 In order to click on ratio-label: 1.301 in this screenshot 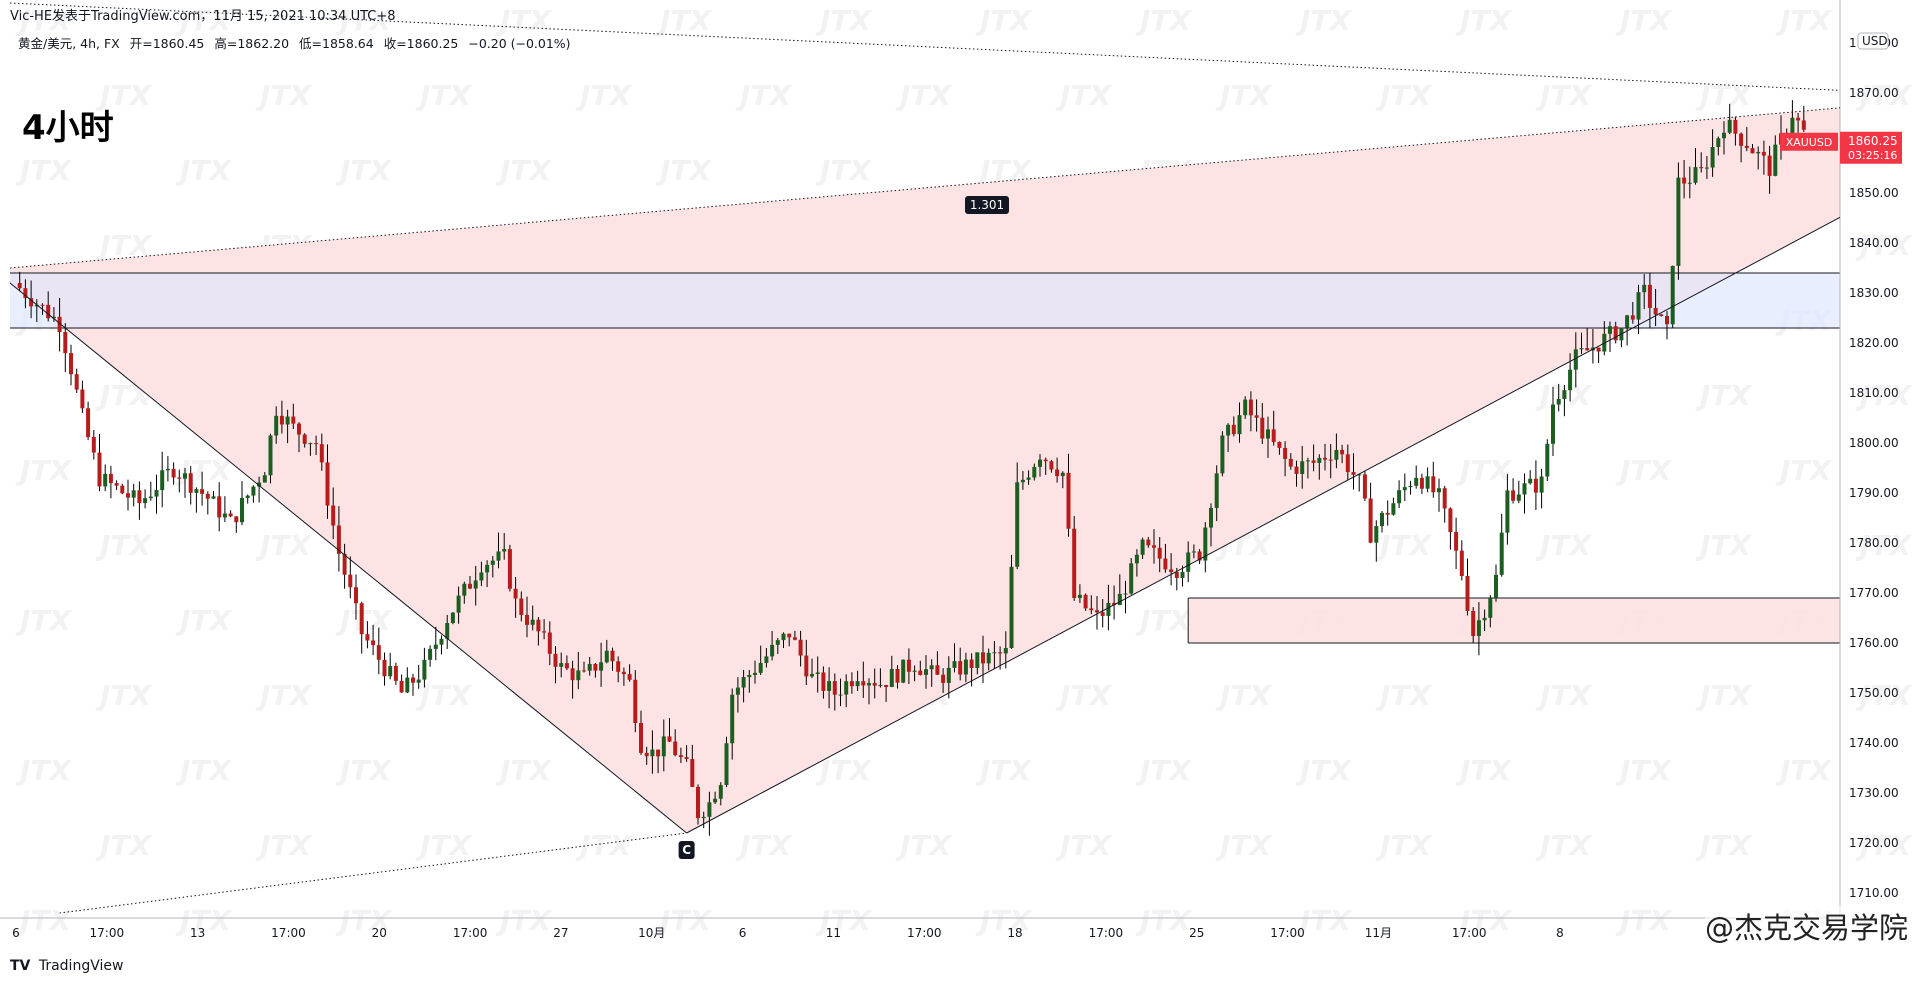, I will do `click(987, 205)`.